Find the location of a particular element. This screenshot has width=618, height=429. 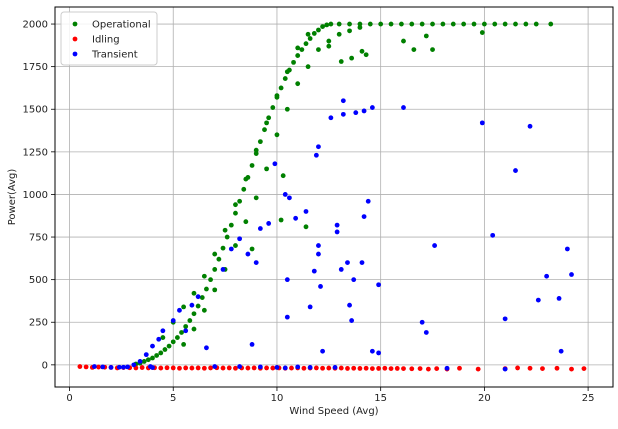

y-tick-label: 500 is located at coordinates (38, 280).